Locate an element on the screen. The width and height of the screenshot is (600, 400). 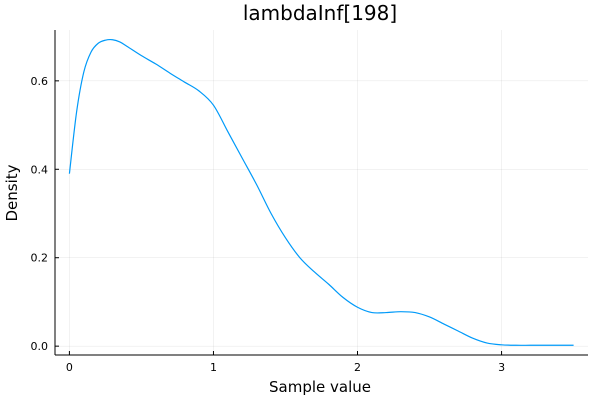
y-tick-label-3: 0.6 is located at coordinates (40, 81).